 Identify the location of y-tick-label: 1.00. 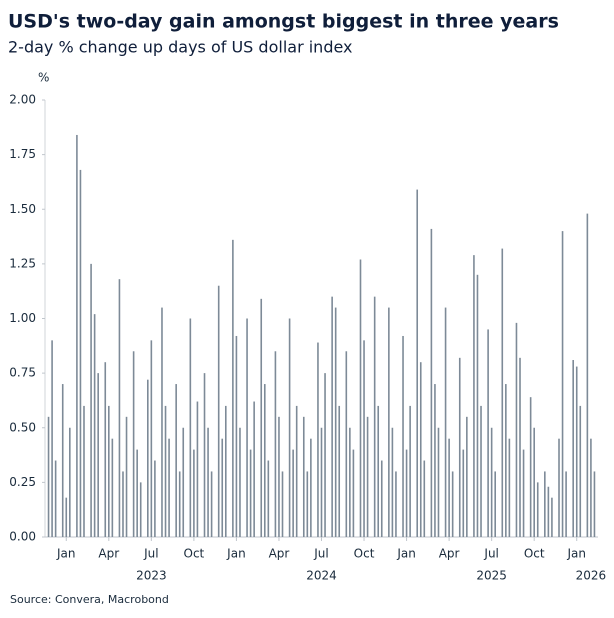
(22, 318).